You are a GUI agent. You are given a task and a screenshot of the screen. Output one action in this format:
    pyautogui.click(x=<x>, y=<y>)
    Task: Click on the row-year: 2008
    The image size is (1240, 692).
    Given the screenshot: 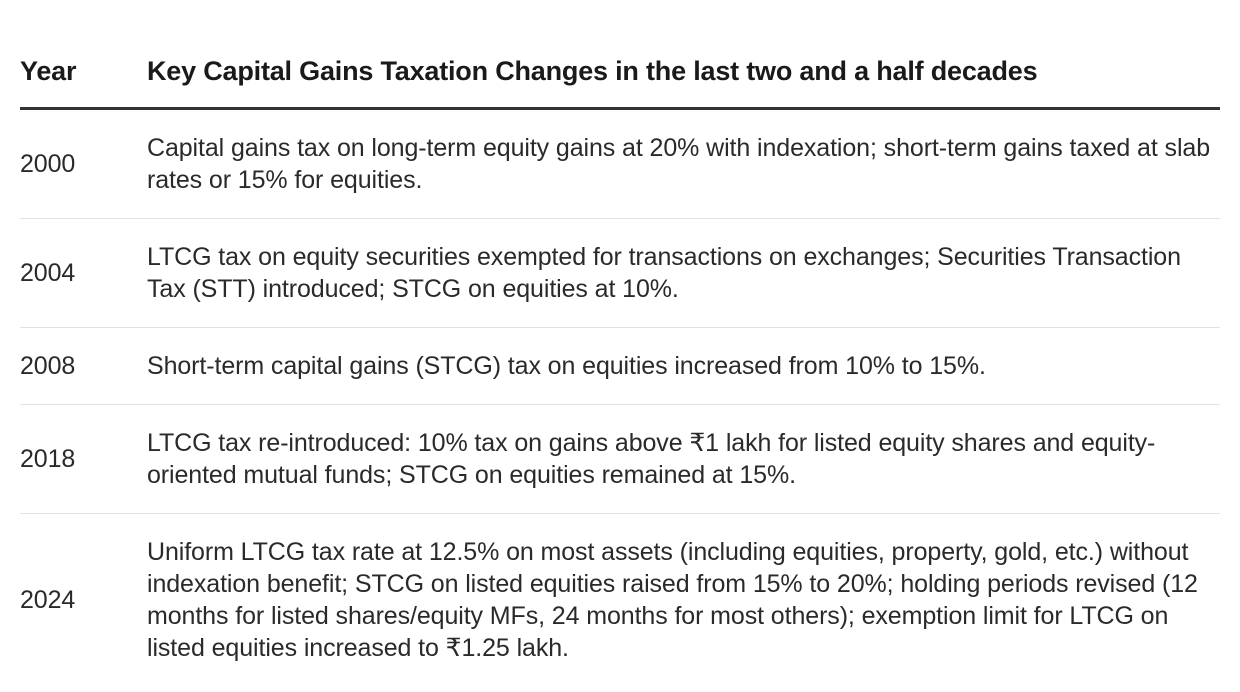 What is the action you would take?
    pyautogui.click(x=83, y=366)
    